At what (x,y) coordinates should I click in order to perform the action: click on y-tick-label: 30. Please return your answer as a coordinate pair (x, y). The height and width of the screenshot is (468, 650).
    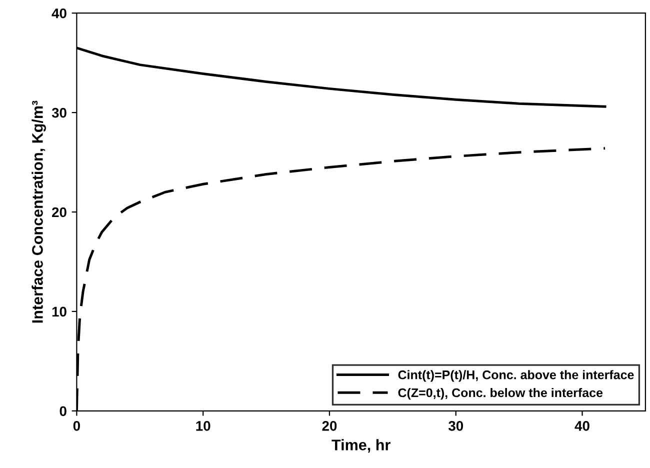
    Looking at the image, I should click on (59, 113).